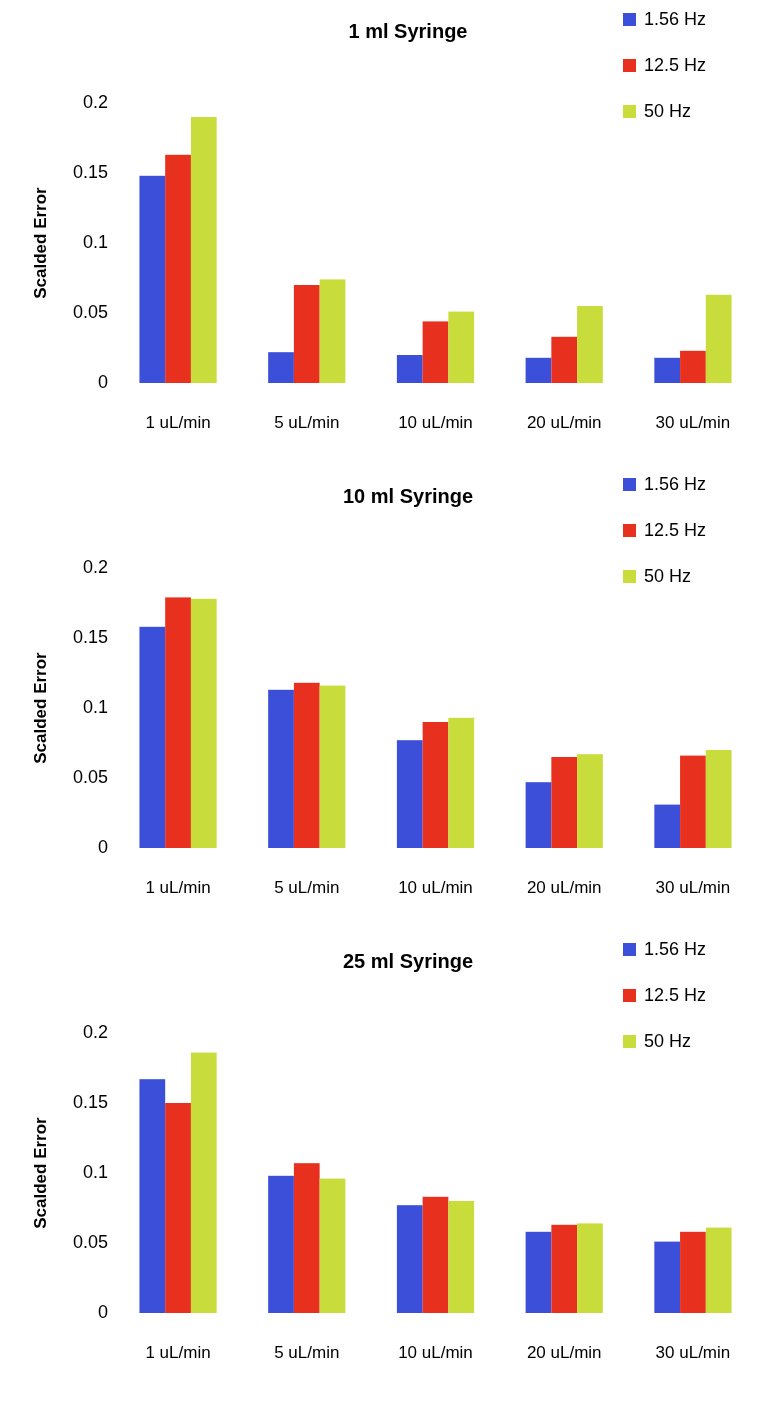 This screenshot has width=766, height=1412. I want to click on chart-title: 1 ml Syringe, so click(408, 31).